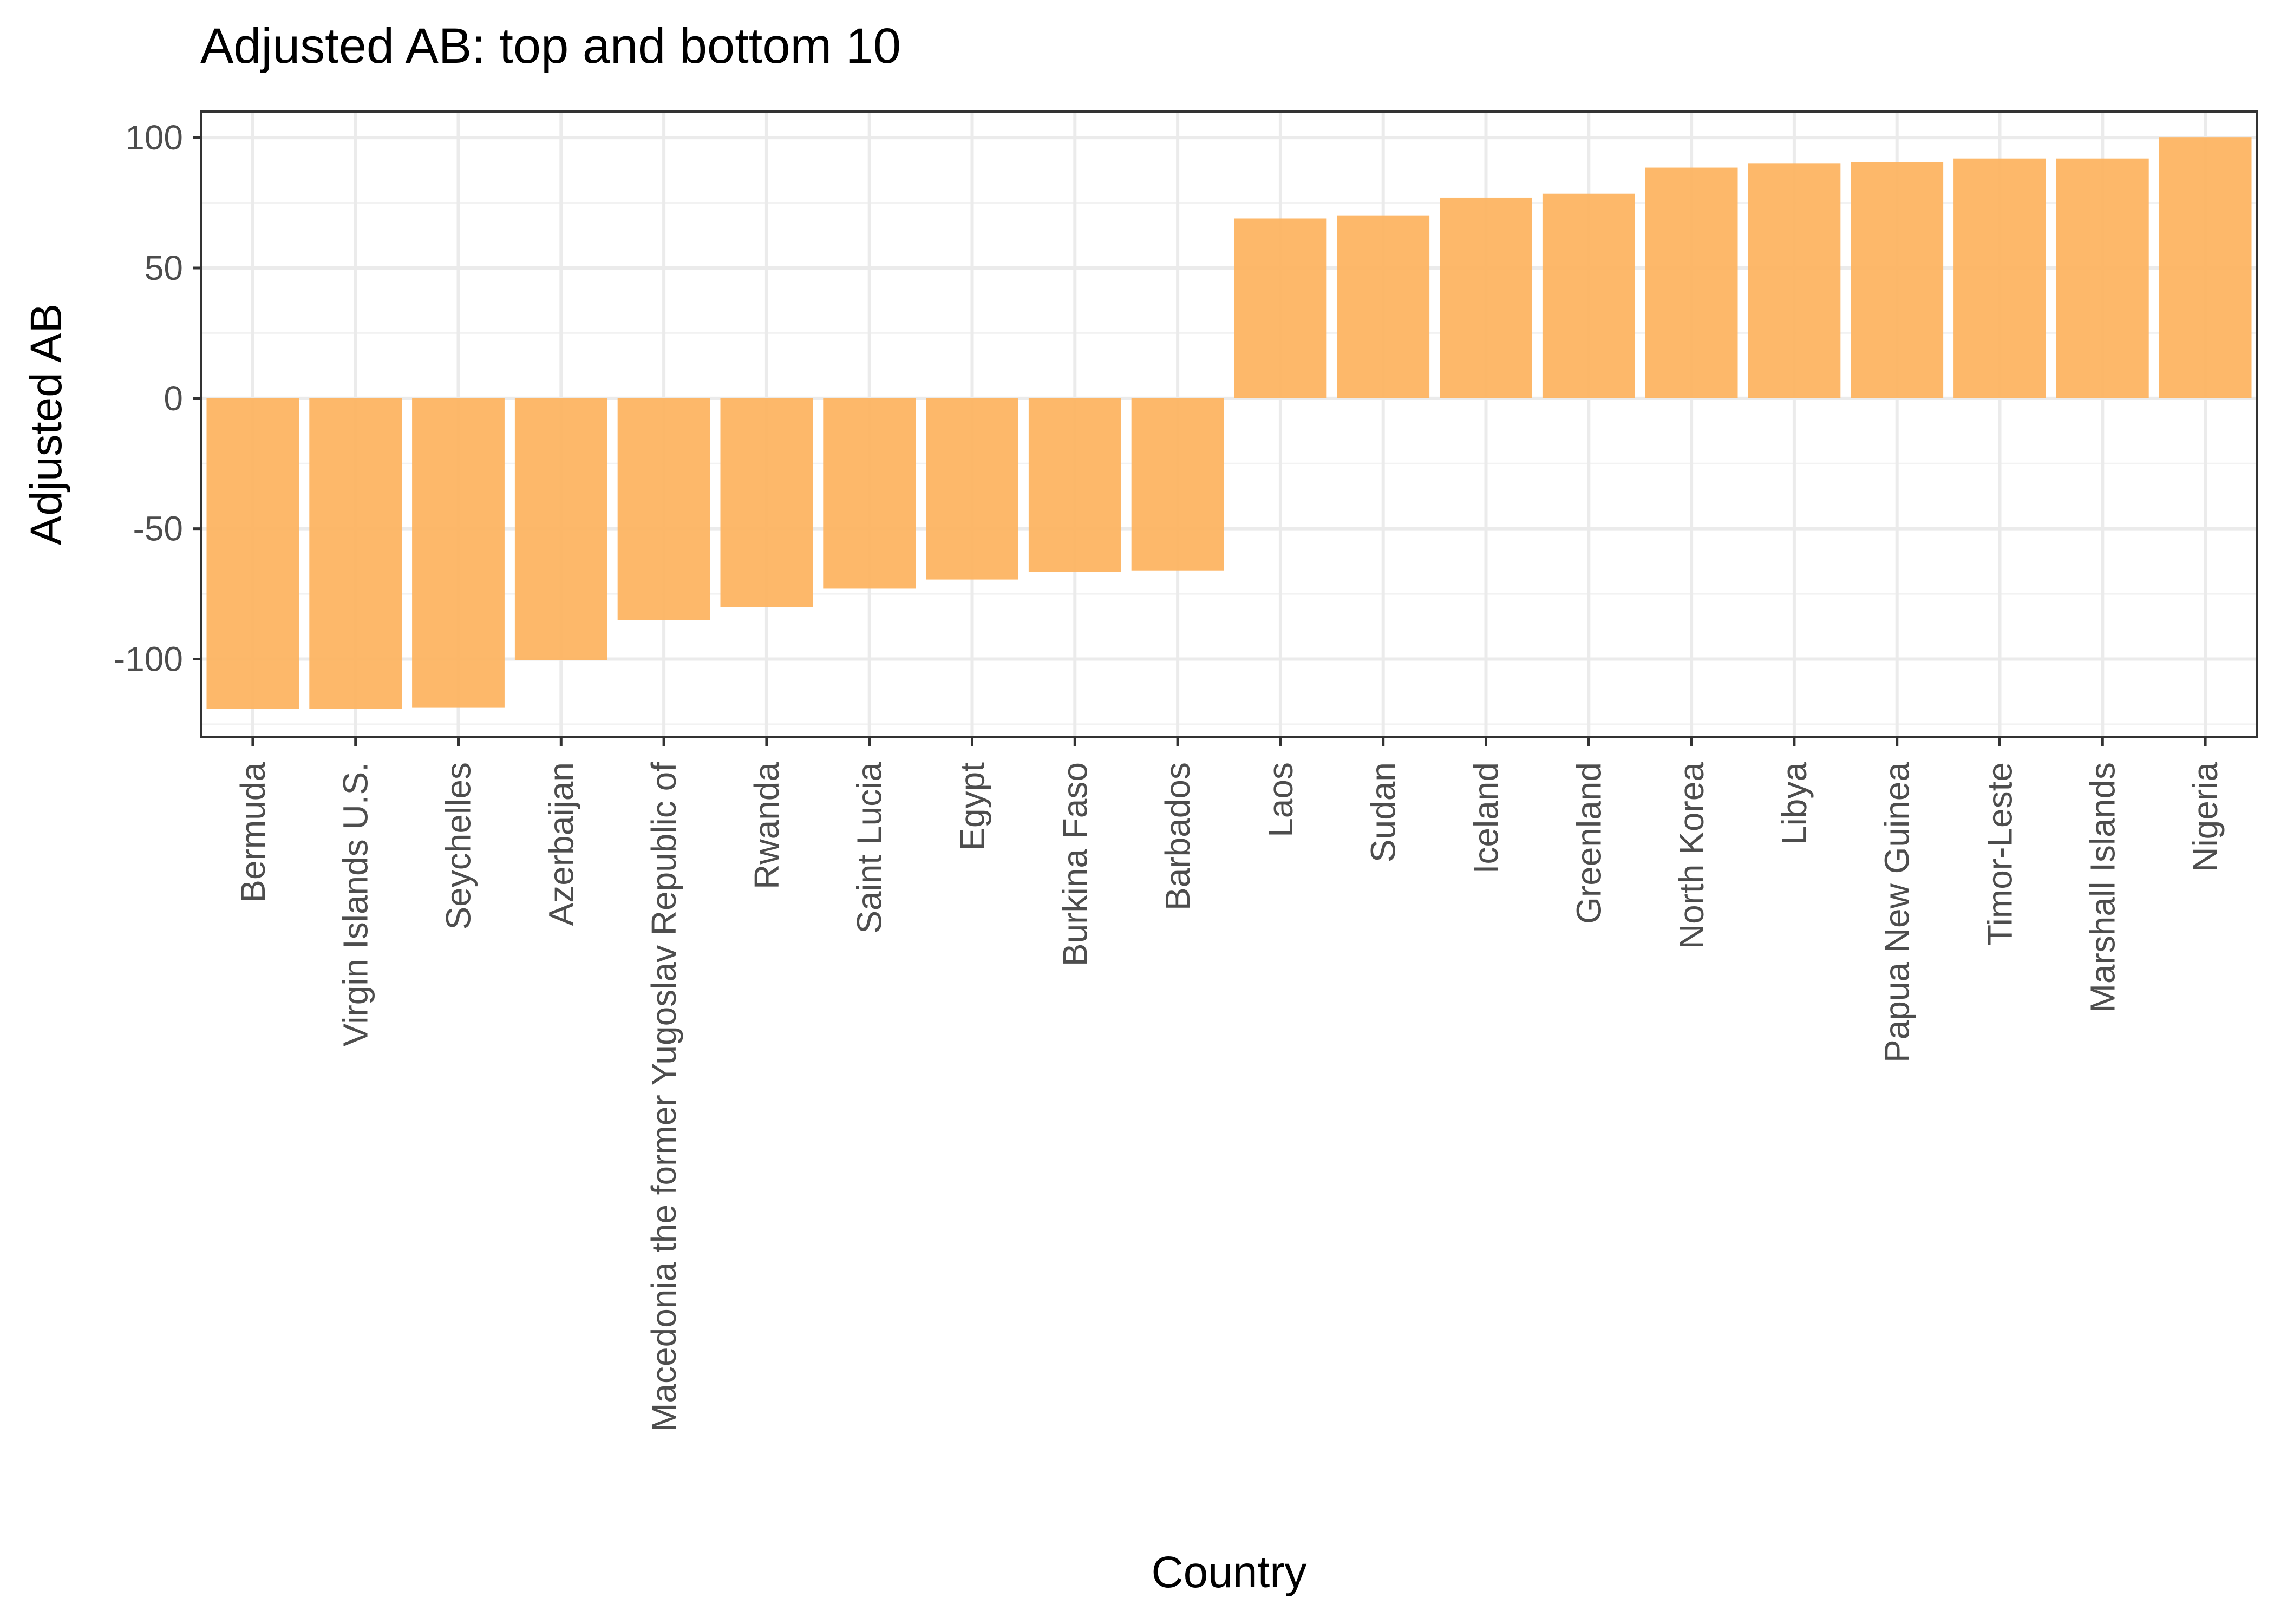 The image size is (2274, 1624). What do you see at coordinates (1898, 912) in the screenshot?
I see `x-tick-label: Papua New Guinea` at bounding box center [1898, 912].